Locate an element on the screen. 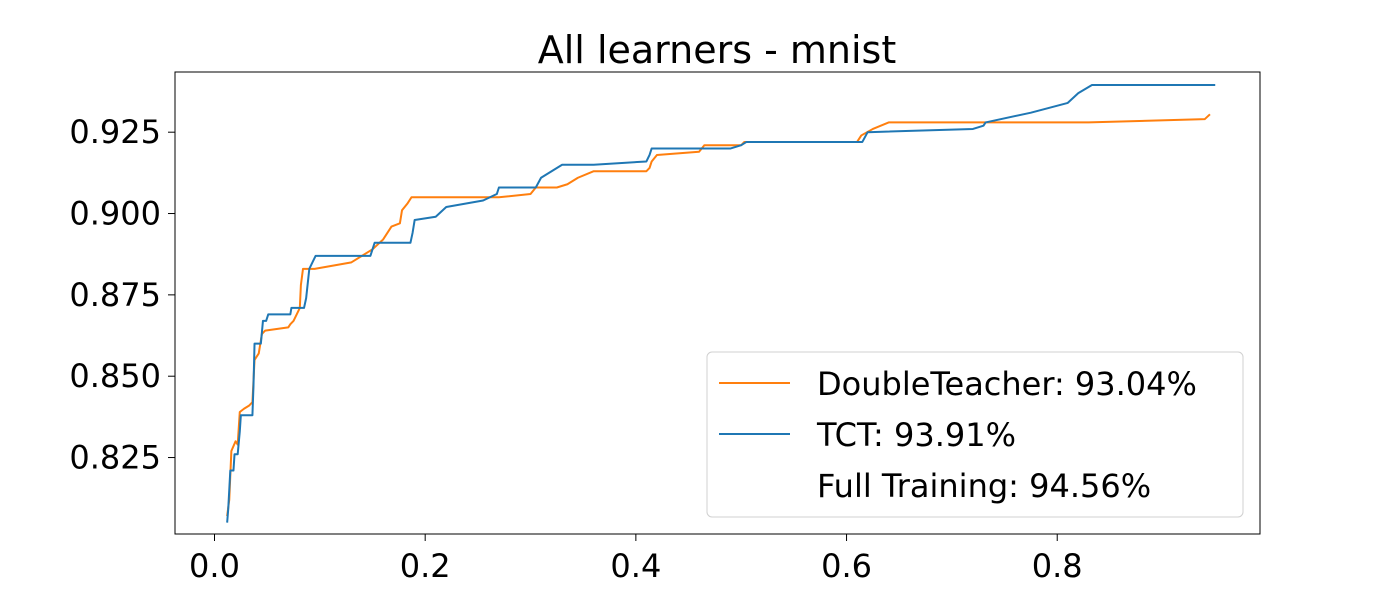 The height and width of the screenshot is (600, 1400). x-tick-label: 0.8 is located at coordinates (1057, 566).